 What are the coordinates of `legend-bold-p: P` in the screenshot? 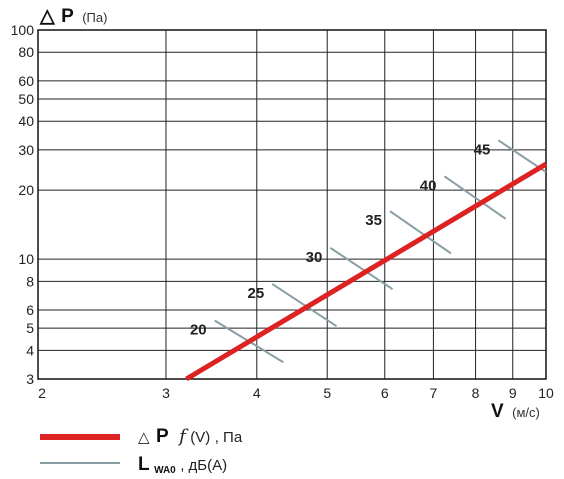 It's located at (162, 436).